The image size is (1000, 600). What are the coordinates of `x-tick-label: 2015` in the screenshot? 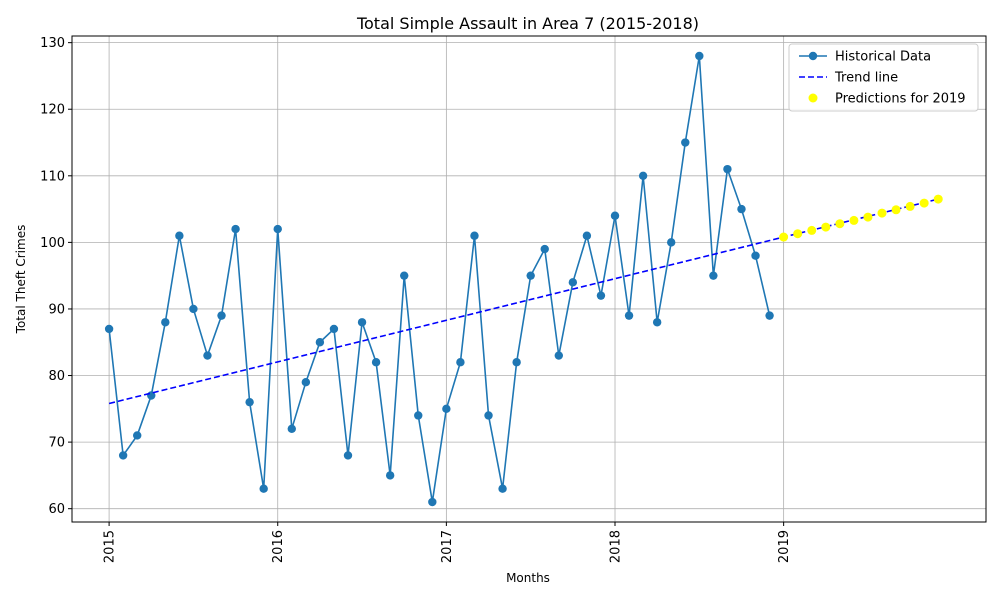 It's located at (110, 546).